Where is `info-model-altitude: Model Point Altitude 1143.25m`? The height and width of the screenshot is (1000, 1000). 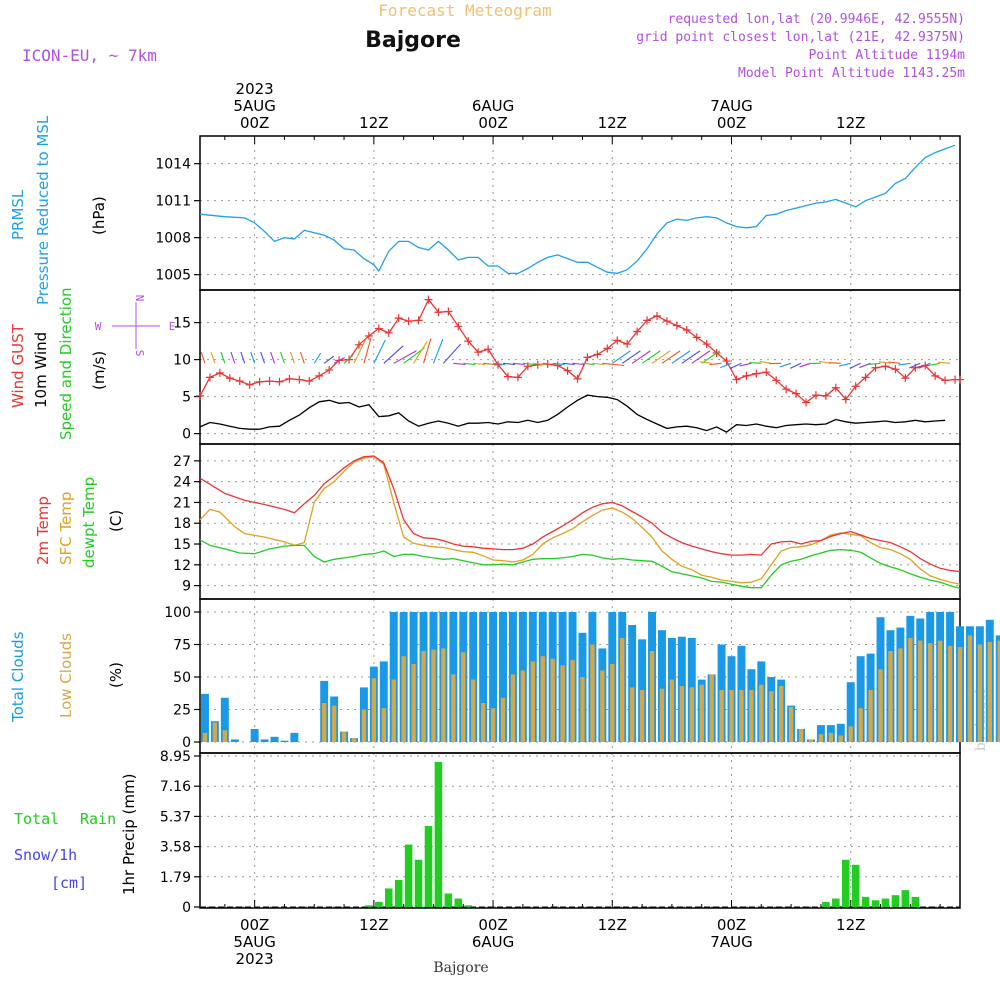
info-model-altitude: Model Point Altitude 1143.25m is located at coordinates (851, 73).